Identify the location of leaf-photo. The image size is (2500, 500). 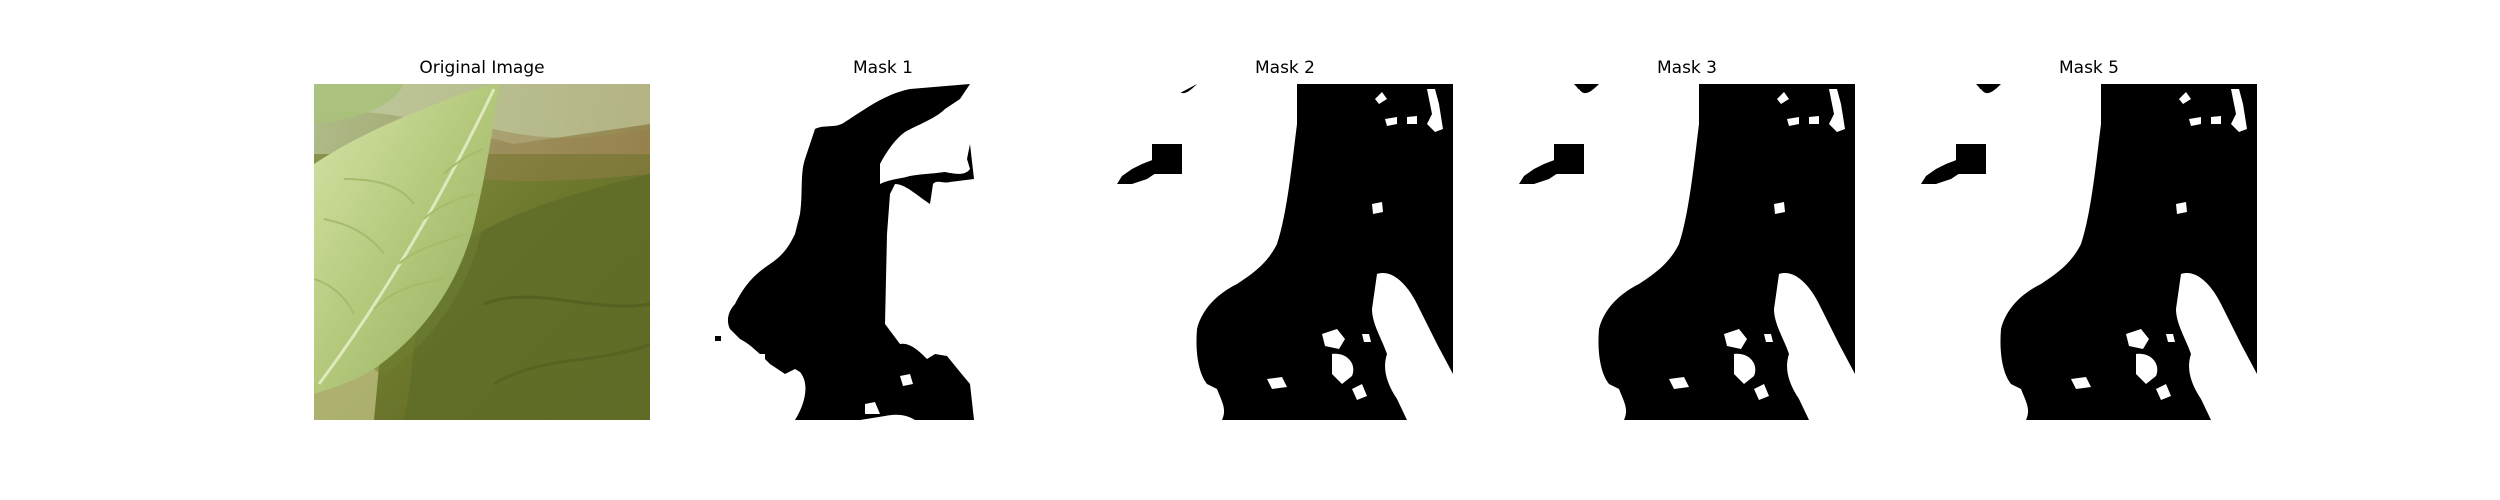
(482, 252).